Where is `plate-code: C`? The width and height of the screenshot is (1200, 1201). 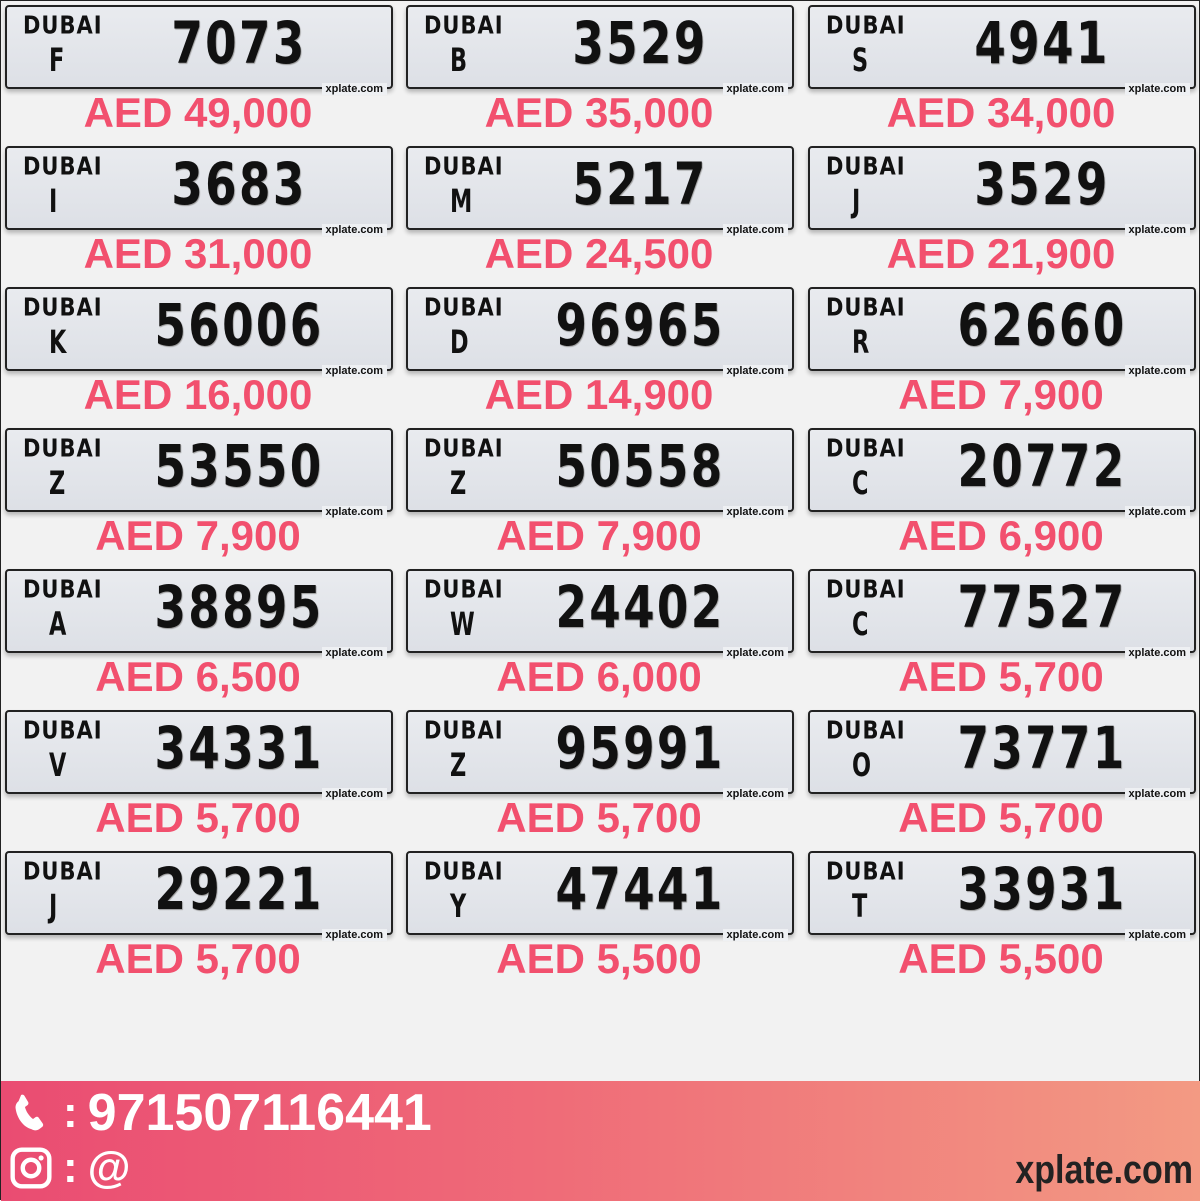
plate-code: C is located at coordinates (860, 483).